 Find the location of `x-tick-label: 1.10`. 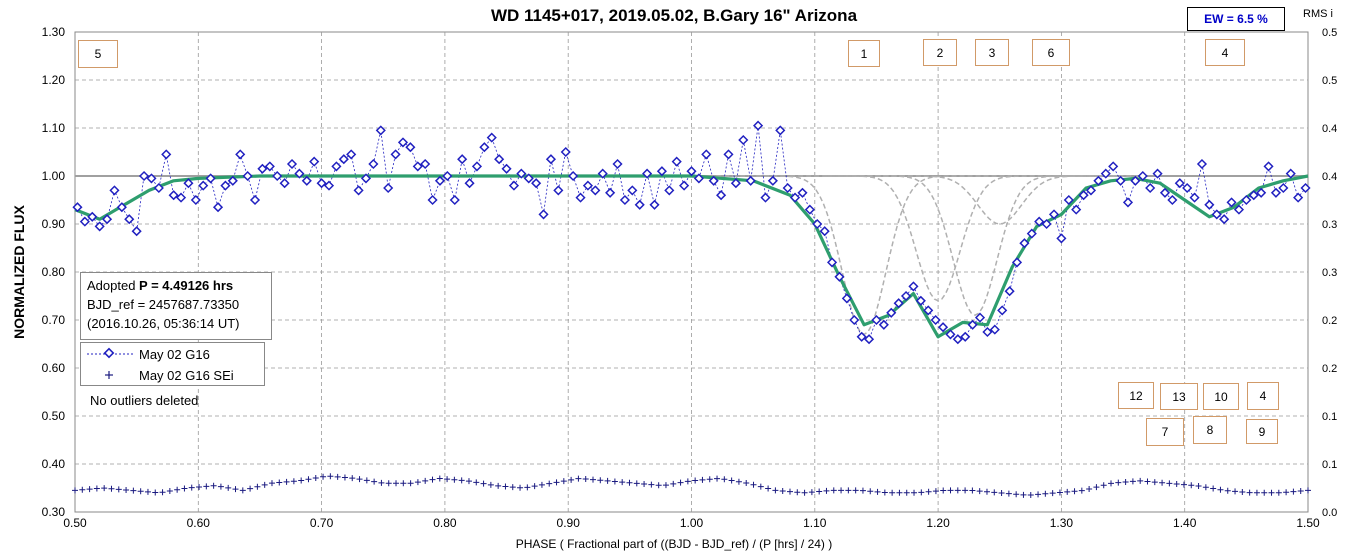

x-tick-label: 1.10 is located at coordinates (815, 523).